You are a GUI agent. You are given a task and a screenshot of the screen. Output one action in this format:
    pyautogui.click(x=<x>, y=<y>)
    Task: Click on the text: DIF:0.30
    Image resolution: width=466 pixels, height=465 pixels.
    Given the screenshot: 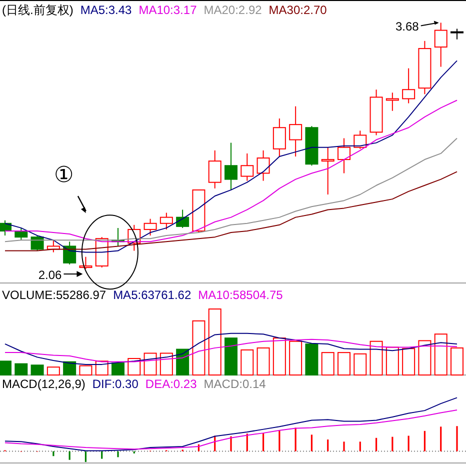 What is the action you would take?
    pyautogui.click(x=115, y=384)
    